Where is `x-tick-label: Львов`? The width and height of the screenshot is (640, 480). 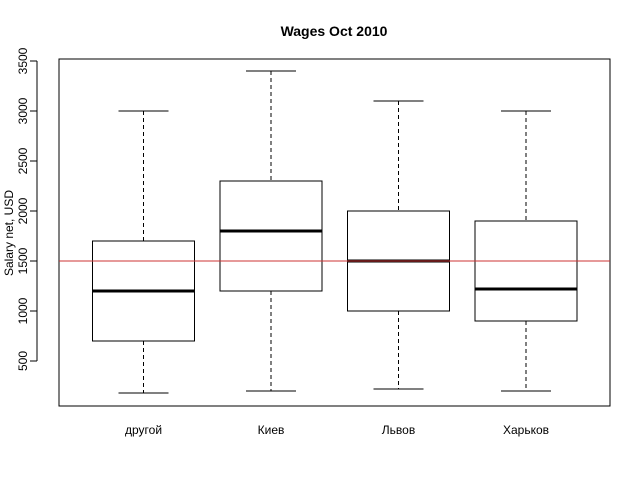
x-tick-label: Львов is located at coordinates (398, 430).